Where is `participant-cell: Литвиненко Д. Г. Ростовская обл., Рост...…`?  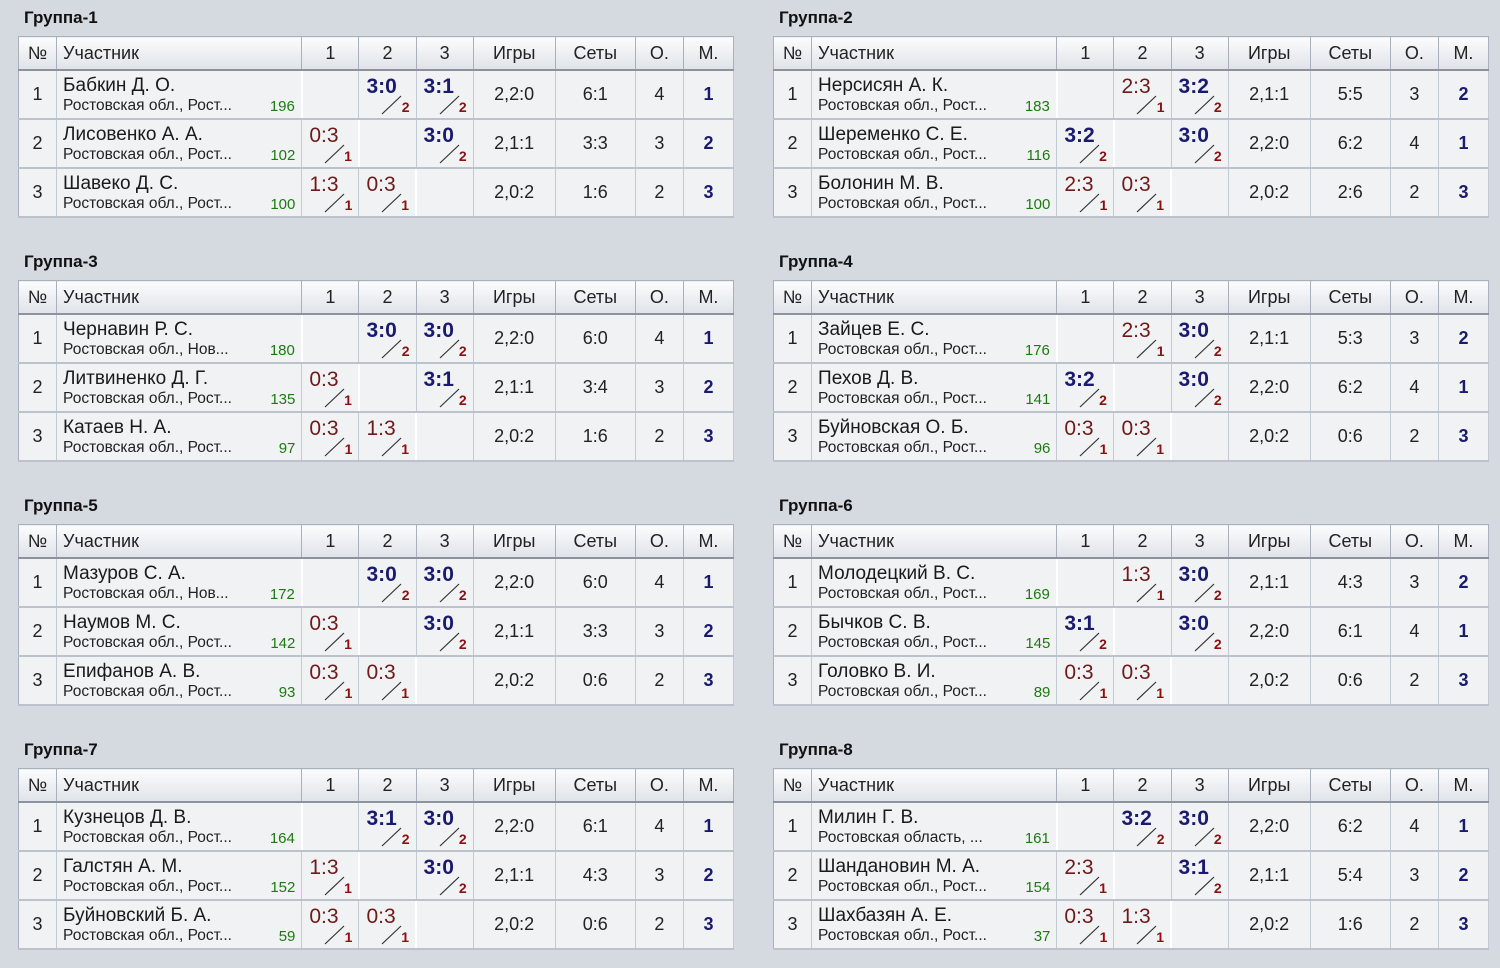 participant-cell: Литвиненко Д. Г. Ростовская обл., Рост...… is located at coordinates (179, 388).